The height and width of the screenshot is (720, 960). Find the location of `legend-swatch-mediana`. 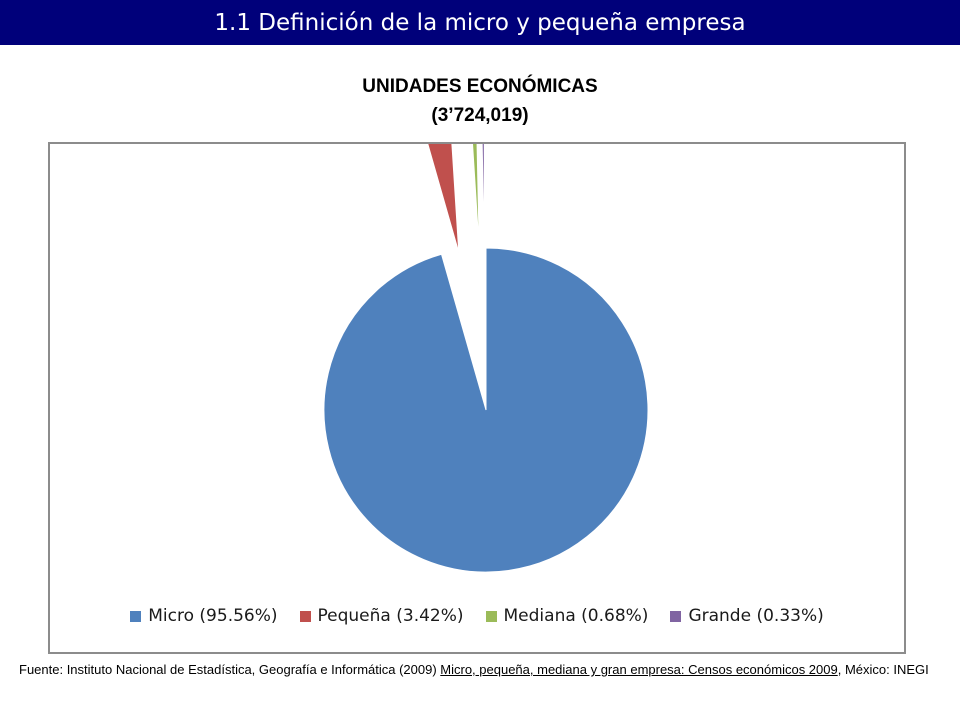

legend-swatch-mediana is located at coordinates (491, 616).